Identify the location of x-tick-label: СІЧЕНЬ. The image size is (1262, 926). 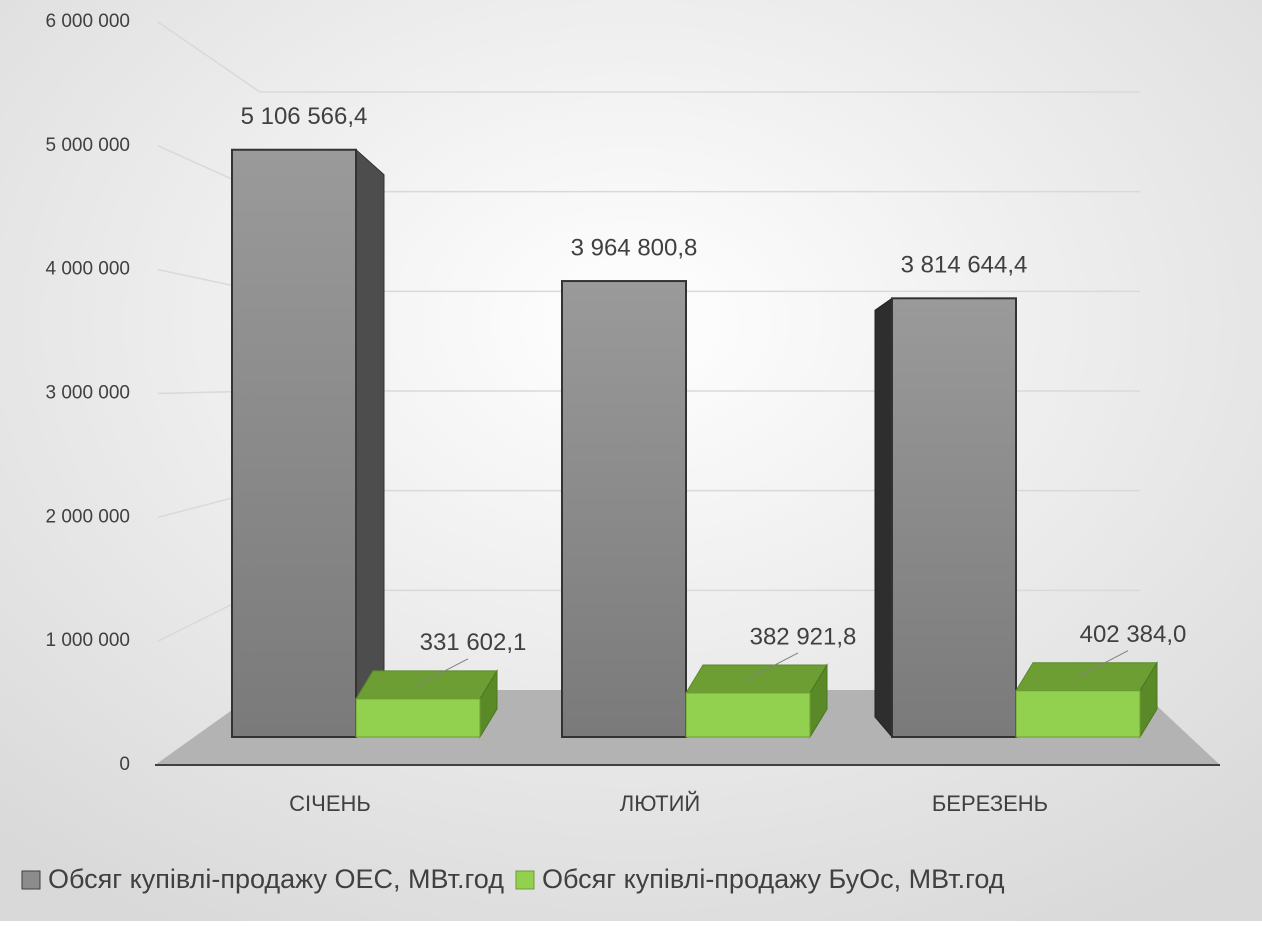
(330, 803).